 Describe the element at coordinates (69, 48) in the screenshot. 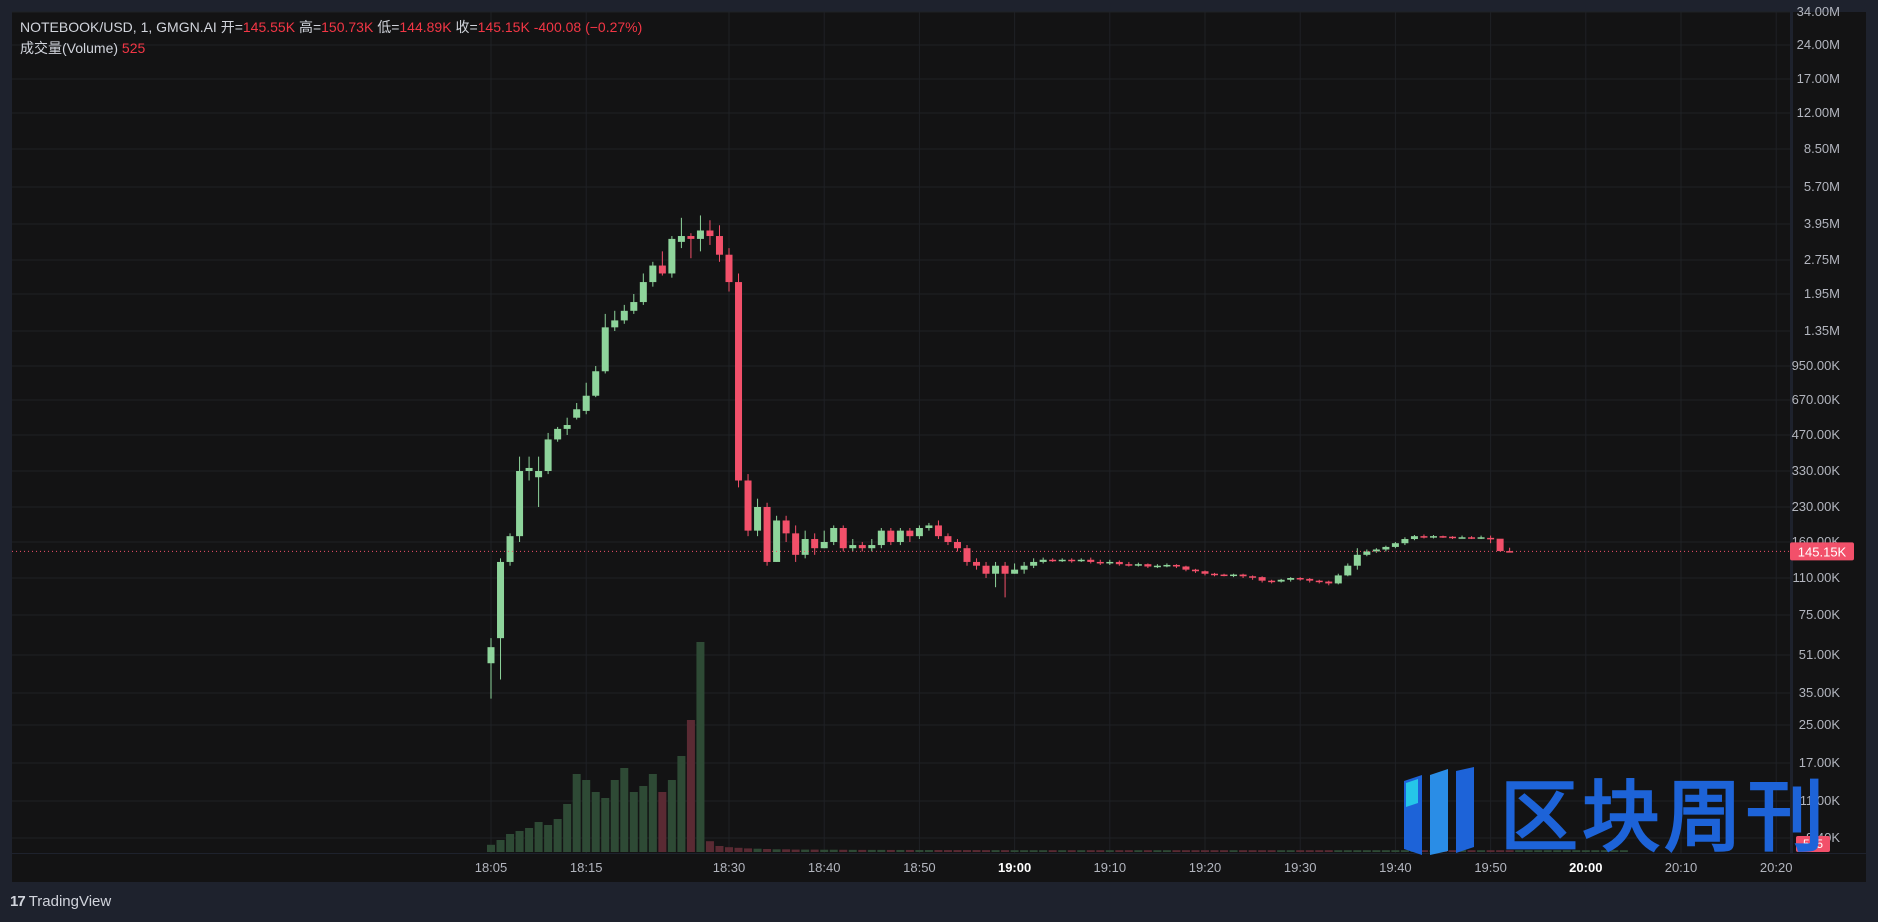

I see `volume-label: 成交量(Volume)` at that location.